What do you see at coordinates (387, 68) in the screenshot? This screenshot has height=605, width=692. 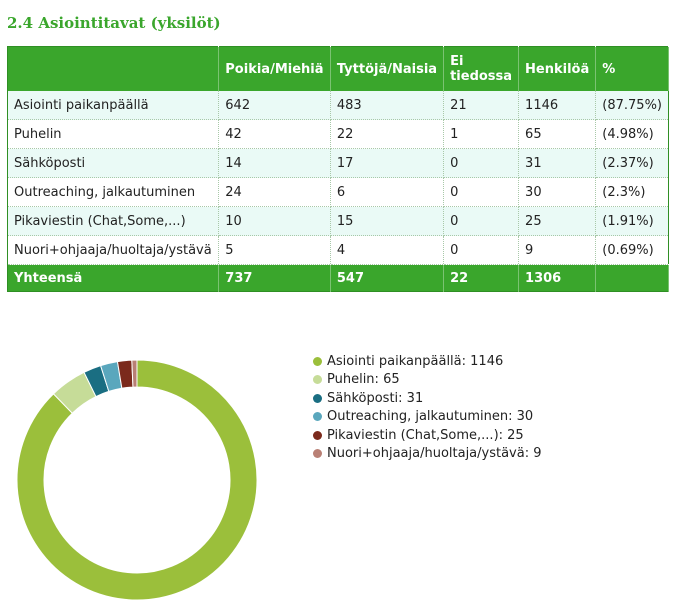 I see `header-cell: Tyttöjä/Naisia` at bounding box center [387, 68].